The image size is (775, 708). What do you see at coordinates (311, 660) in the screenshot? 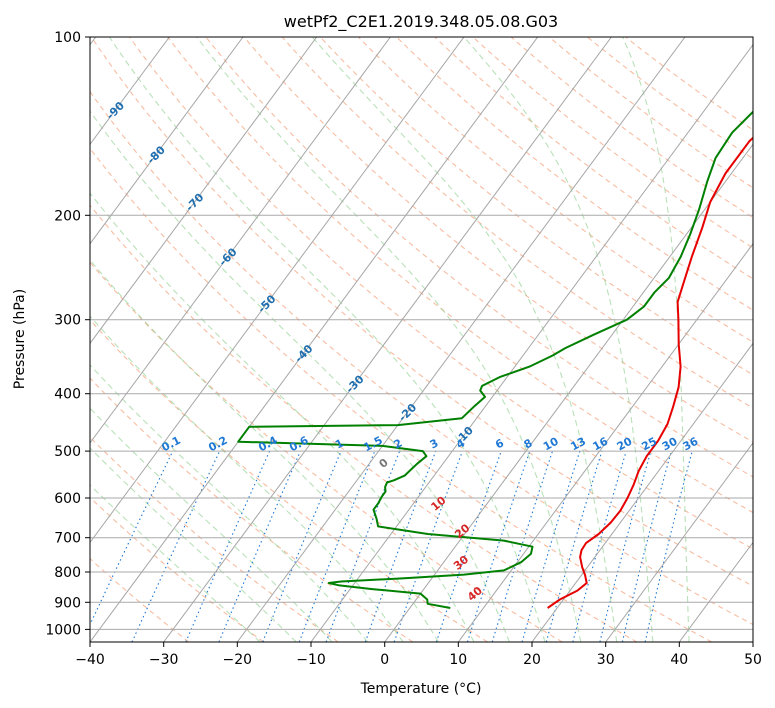
I see `x-tick-label: −10` at bounding box center [311, 660].